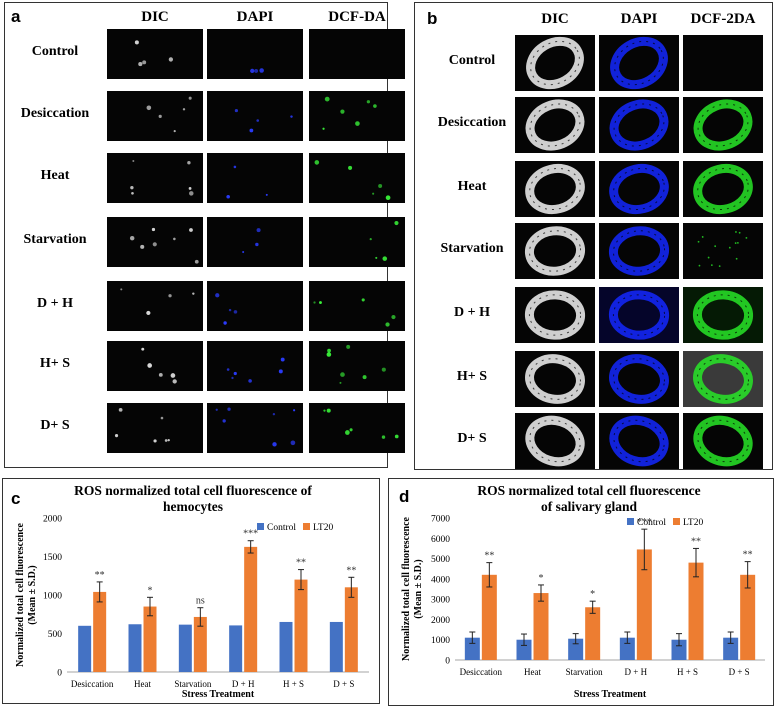 The height and width of the screenshot is (707, 777). I want to click on chart-c-xtick-5: D + S, so click(343, 684).